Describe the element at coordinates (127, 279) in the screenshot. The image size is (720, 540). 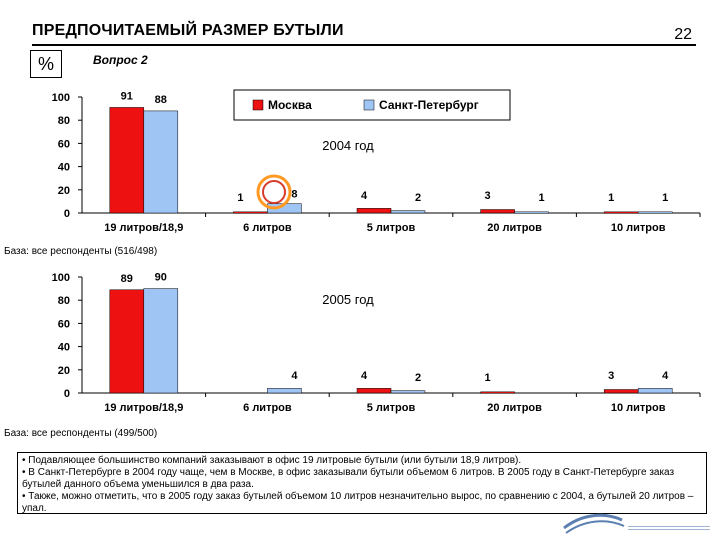
I see `data-label: 89` at that location.